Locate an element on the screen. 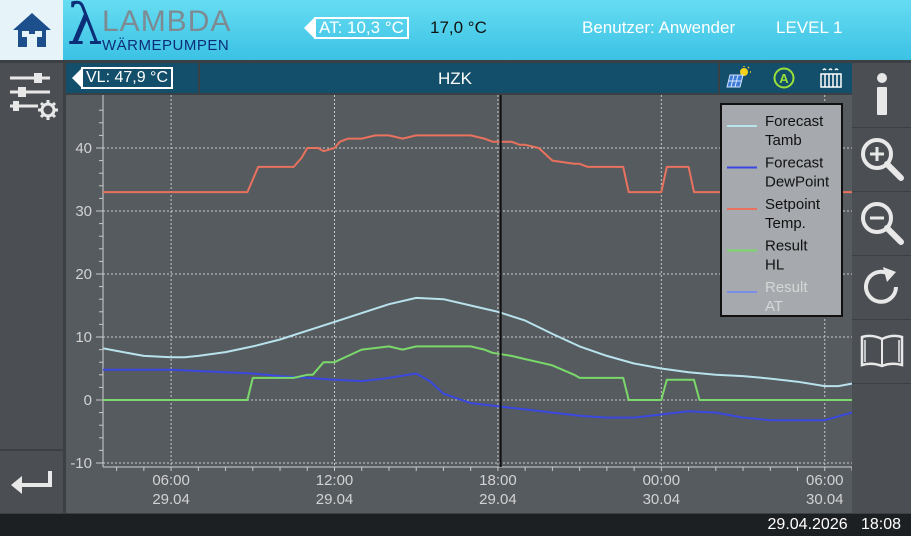 The width and height of the screenshot is (911, 536). info-icon is located at coordinates (881, 94).